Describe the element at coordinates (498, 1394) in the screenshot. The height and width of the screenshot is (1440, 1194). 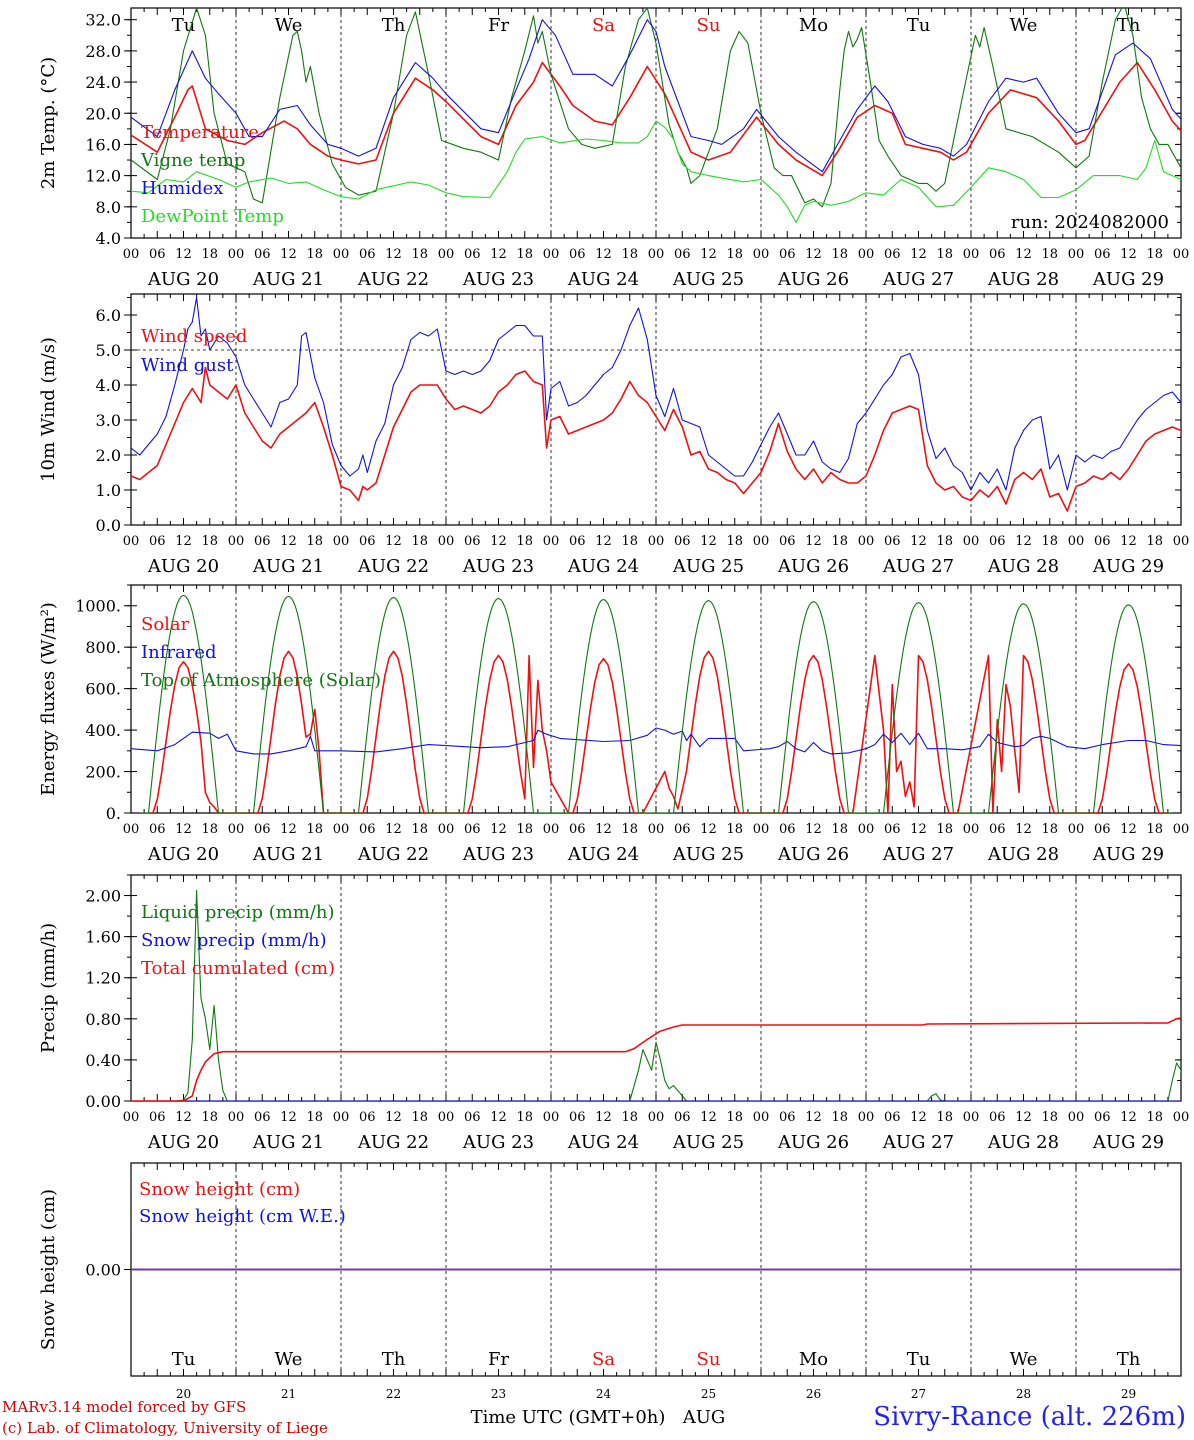
I see `day-number: 23` at that location.